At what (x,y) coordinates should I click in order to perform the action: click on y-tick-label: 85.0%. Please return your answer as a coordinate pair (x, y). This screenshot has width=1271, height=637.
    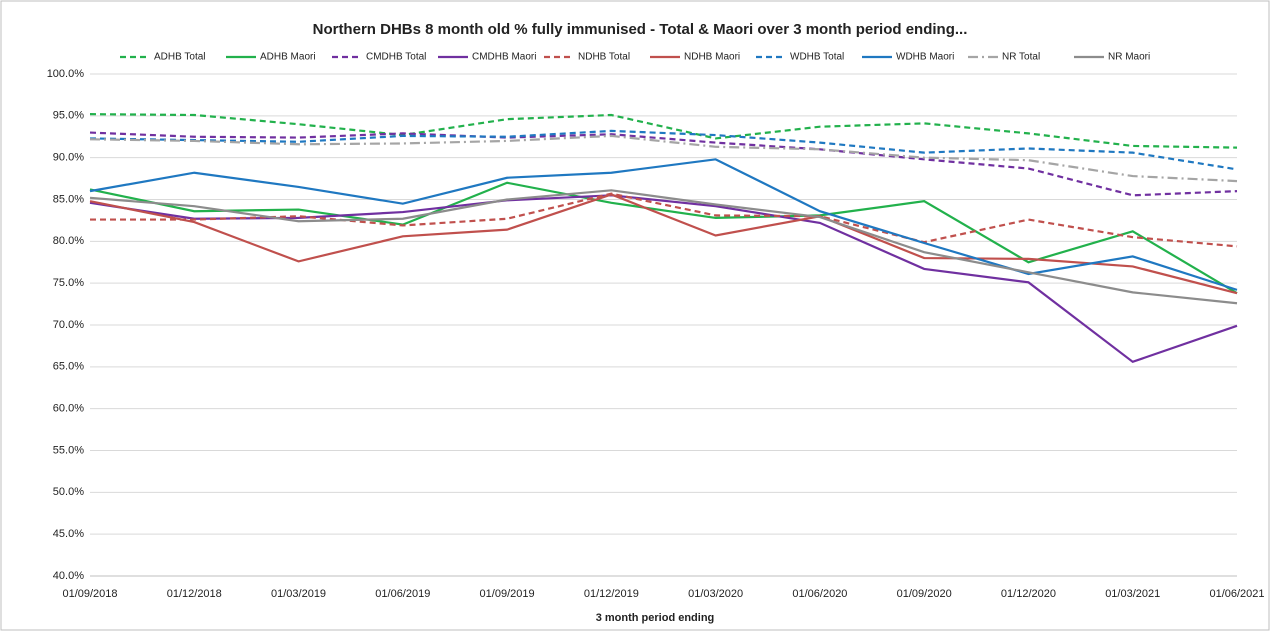
    Looking at the image, I should click on (68, 199).